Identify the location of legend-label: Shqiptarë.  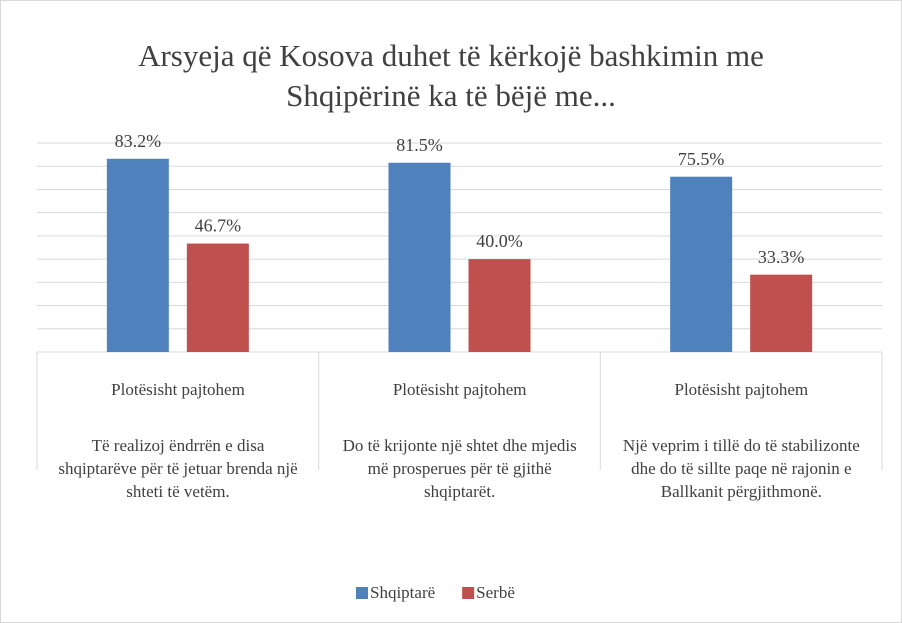
(402, 592).